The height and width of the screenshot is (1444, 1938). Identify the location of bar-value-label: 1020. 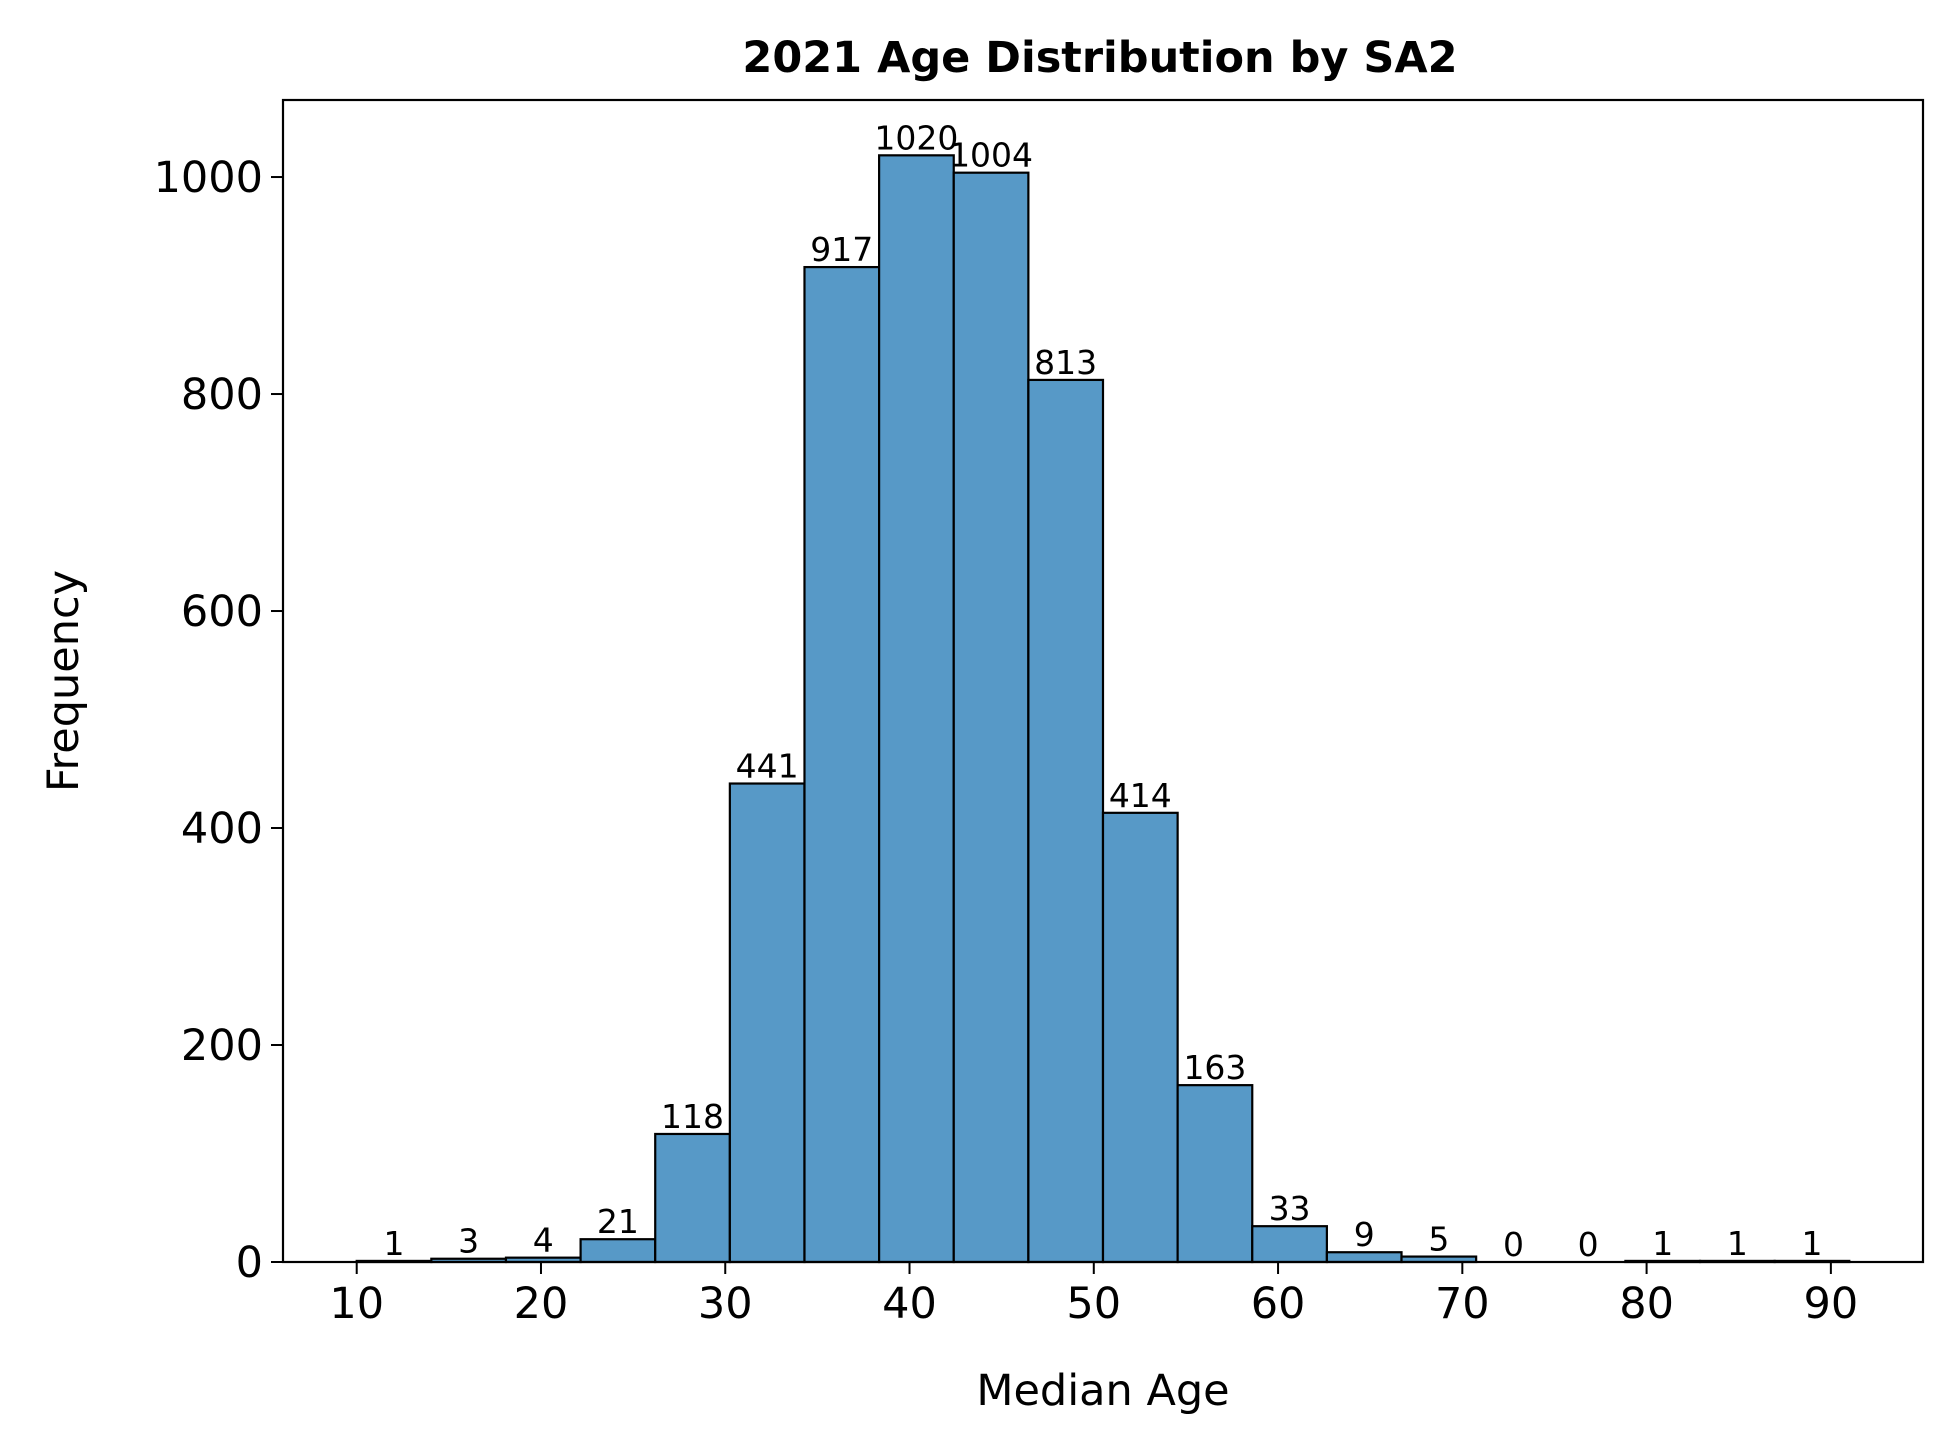
(916, 137).